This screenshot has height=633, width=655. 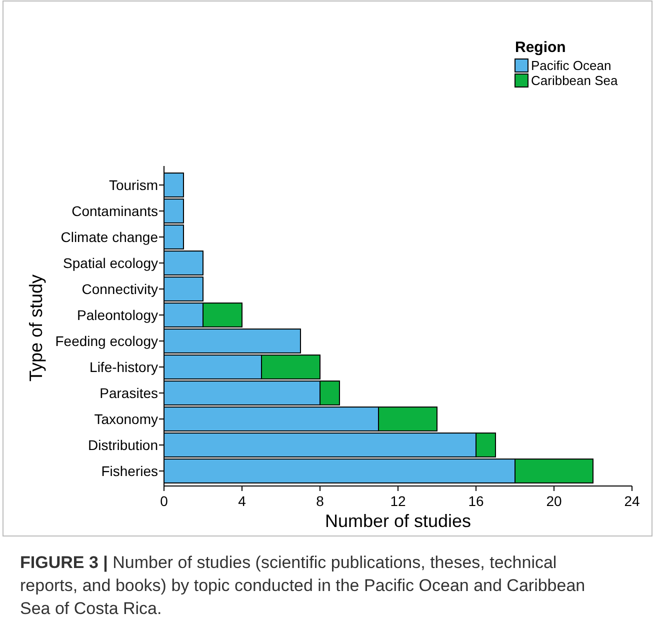 I want to click on y-tick-label: Taxonomy, so click(x=126, y=419).